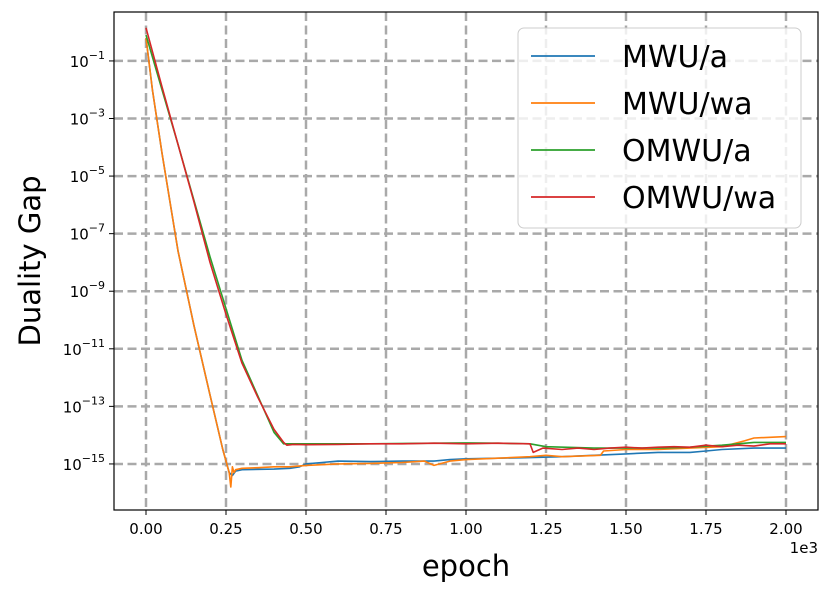 This screenshot has height=594, width=831. Describe the element at coordinates (465, 529) in the screenshot. I see `x-tick-label: 1.00` at that location.